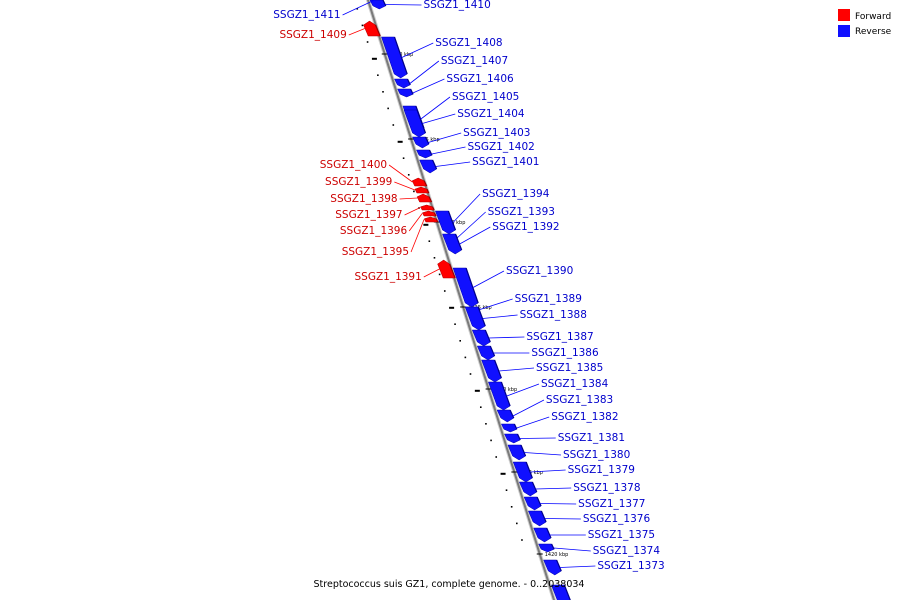  What do you see at coordinates (358, 182) in the screenshot?
I see `gene-label: SSGZ1_1399` at bounding box center [358, 182].